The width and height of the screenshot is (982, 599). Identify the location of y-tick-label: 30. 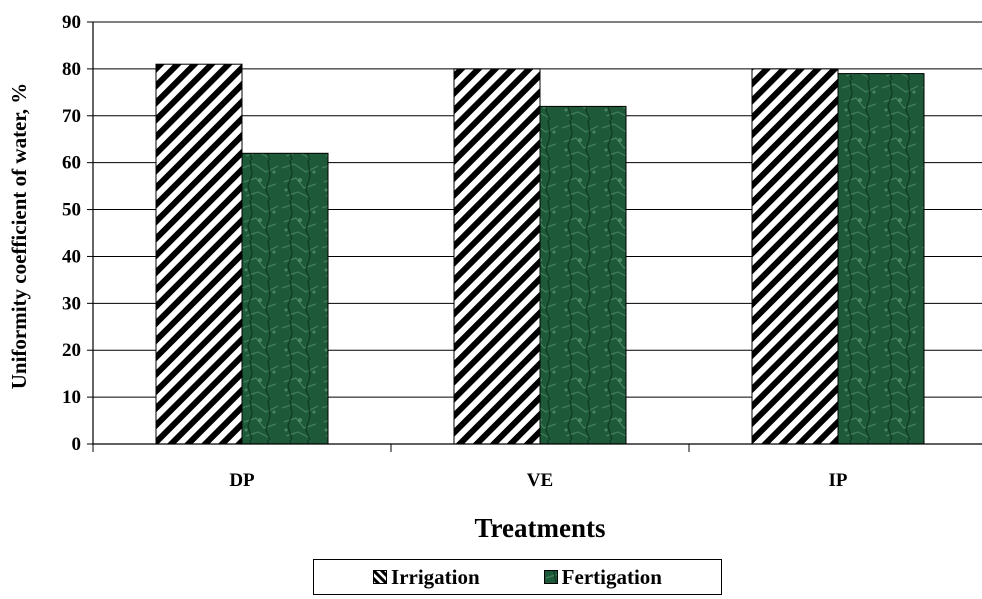
(71, 303).